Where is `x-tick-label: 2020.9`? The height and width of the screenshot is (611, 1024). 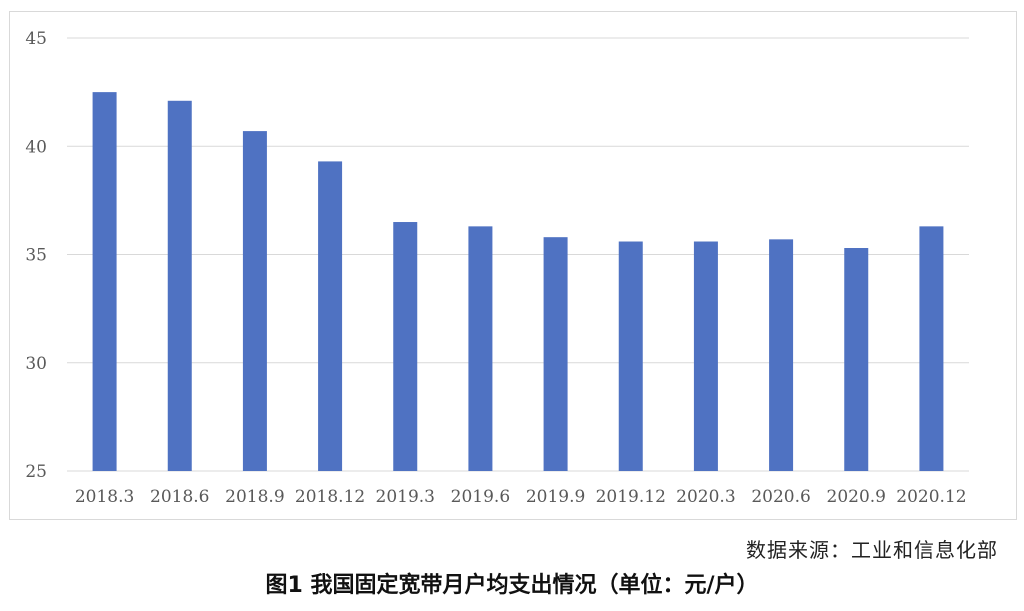 x-tick-label: 2020.9 is located at coordinates (856, 497).